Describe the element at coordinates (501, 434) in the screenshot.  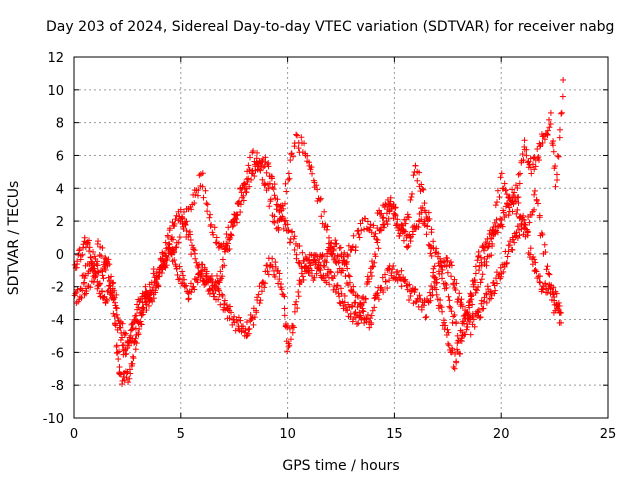
I see `x-tick-label: 20` at that location.